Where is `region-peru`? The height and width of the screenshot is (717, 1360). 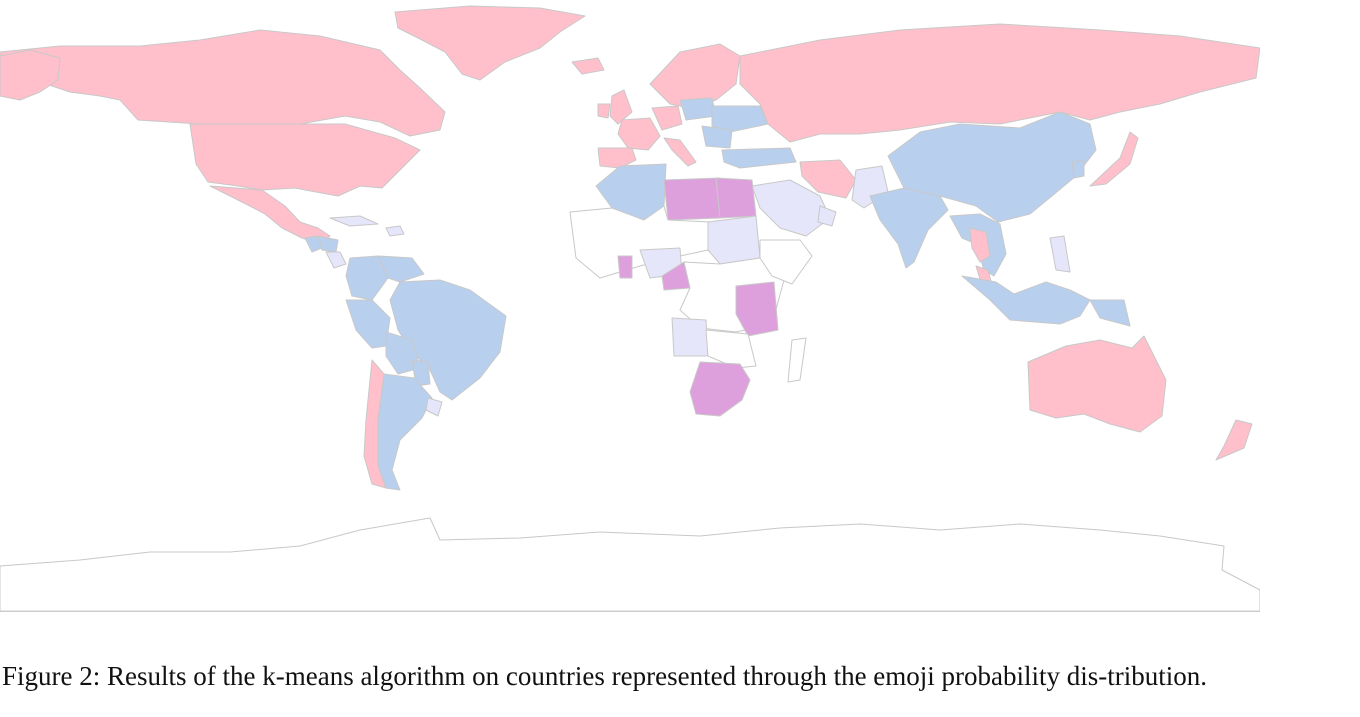
region-peru is located at coordinates (368, 324).